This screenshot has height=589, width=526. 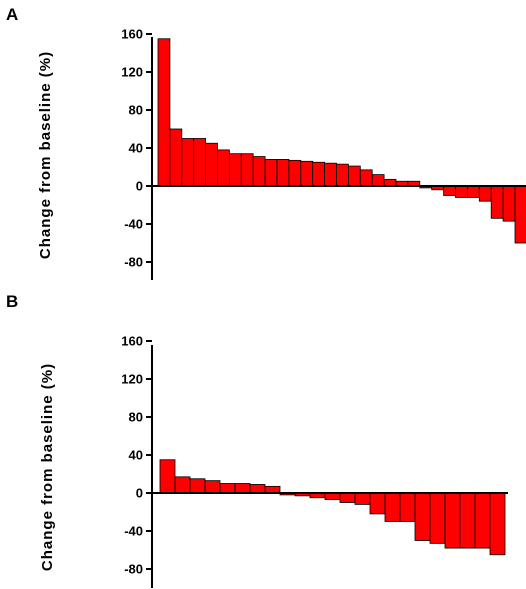 I want to click on panel-b-ylabel: Change from baseline (%), so click(x=47, y=467).